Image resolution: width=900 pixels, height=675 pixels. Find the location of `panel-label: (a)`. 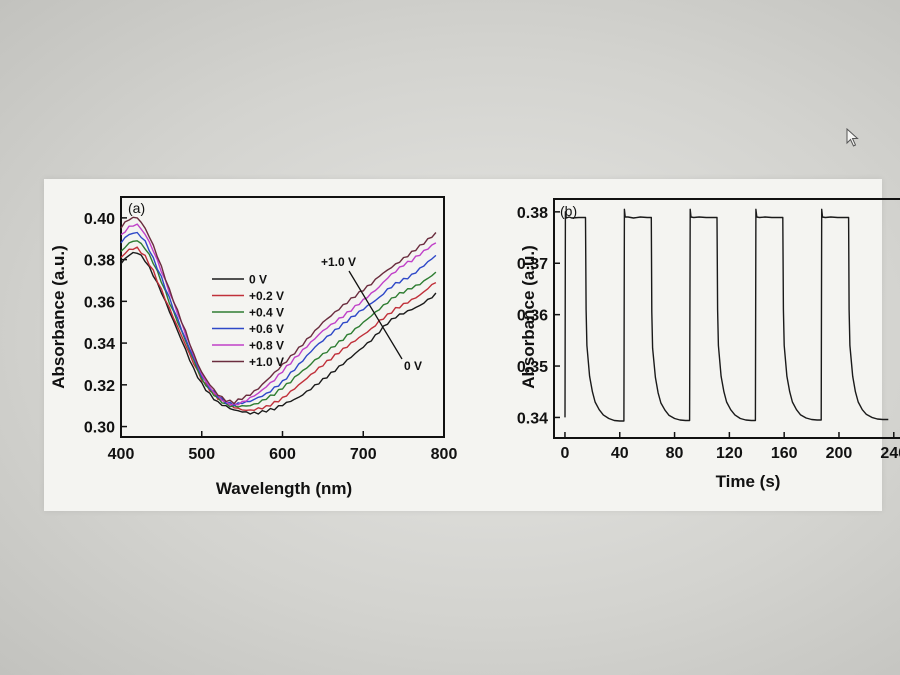

panel-label: (a) is located at coordinates (136, 208).